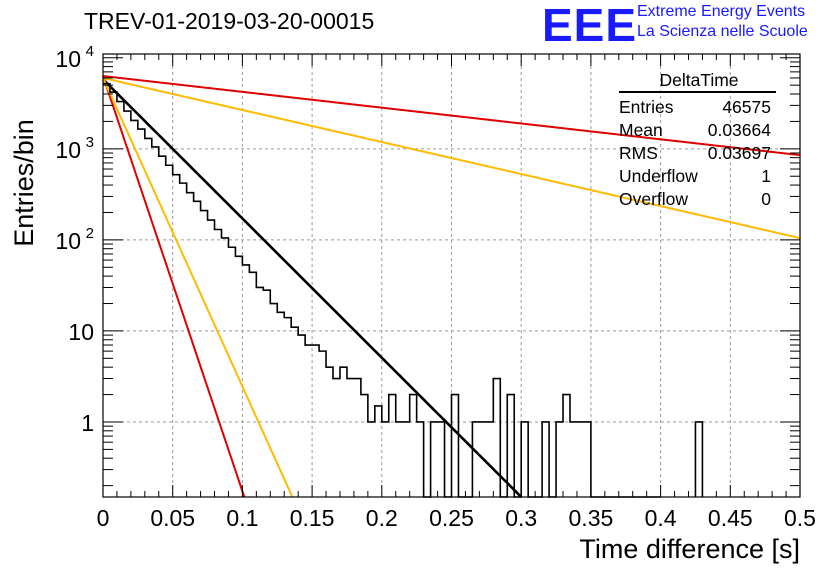 This screenshot has height=572, width=836. I want to click on x-tick-label: 0.25, so click(451, 518).